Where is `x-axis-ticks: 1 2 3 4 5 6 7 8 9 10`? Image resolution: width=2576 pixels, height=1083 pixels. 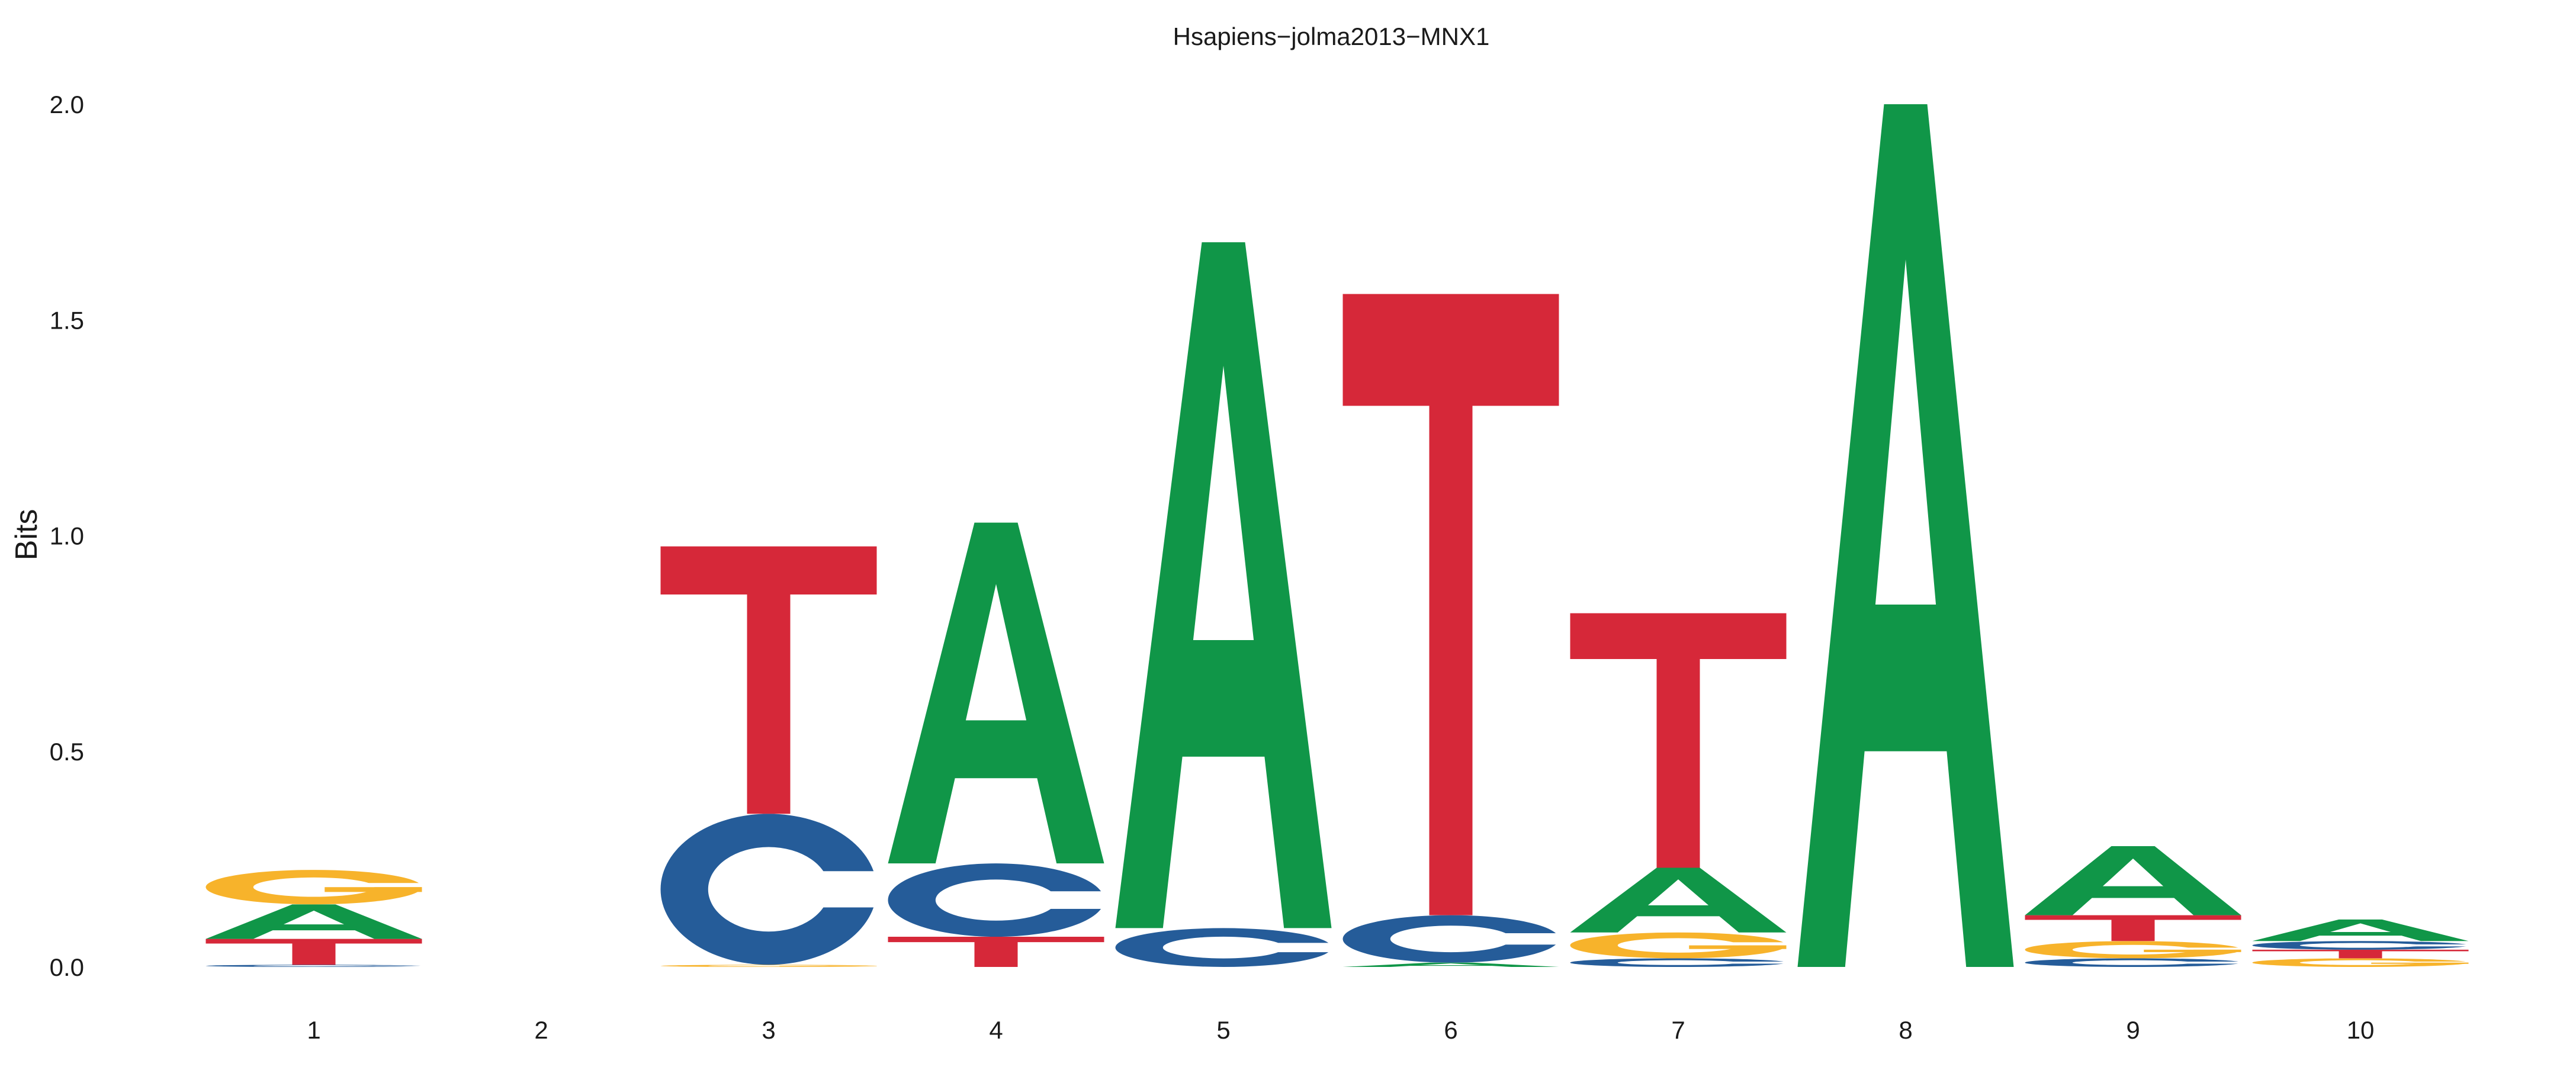 x-axis-ticks: 1 2 3 4 5 6 7 8 9 10 is located at coordinates (1340, 1030).